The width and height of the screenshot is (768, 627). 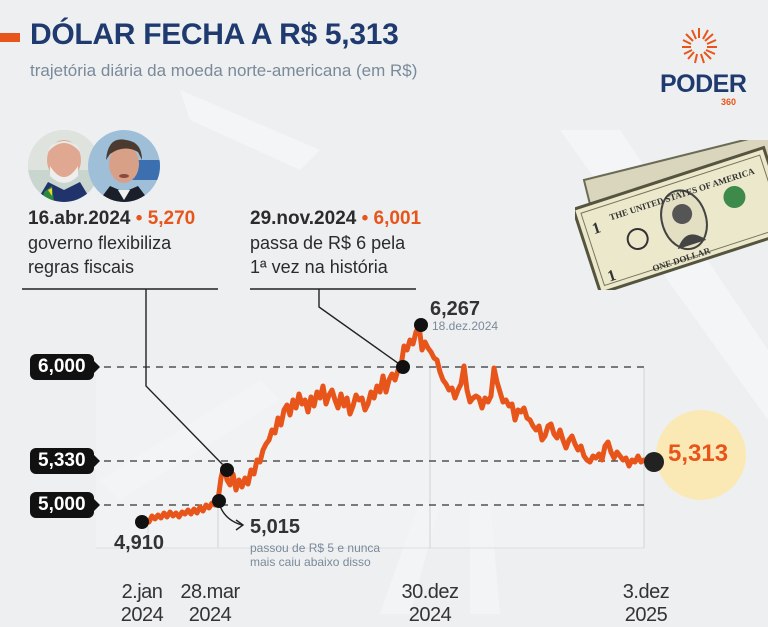 What do you see at coordinates (10, 37) in the screenshot?
I see `title-accent-bar` at bounding box center [10, 37].